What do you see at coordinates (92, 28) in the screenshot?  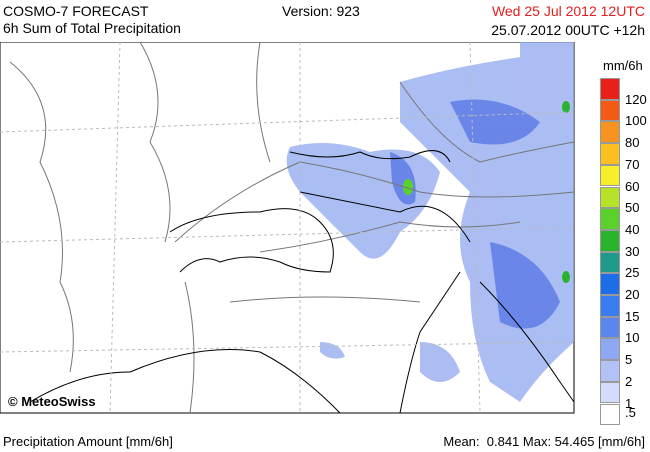 I see `subtitle: 6h Sum of Total Precipitation` at bounding box center [92, 28].